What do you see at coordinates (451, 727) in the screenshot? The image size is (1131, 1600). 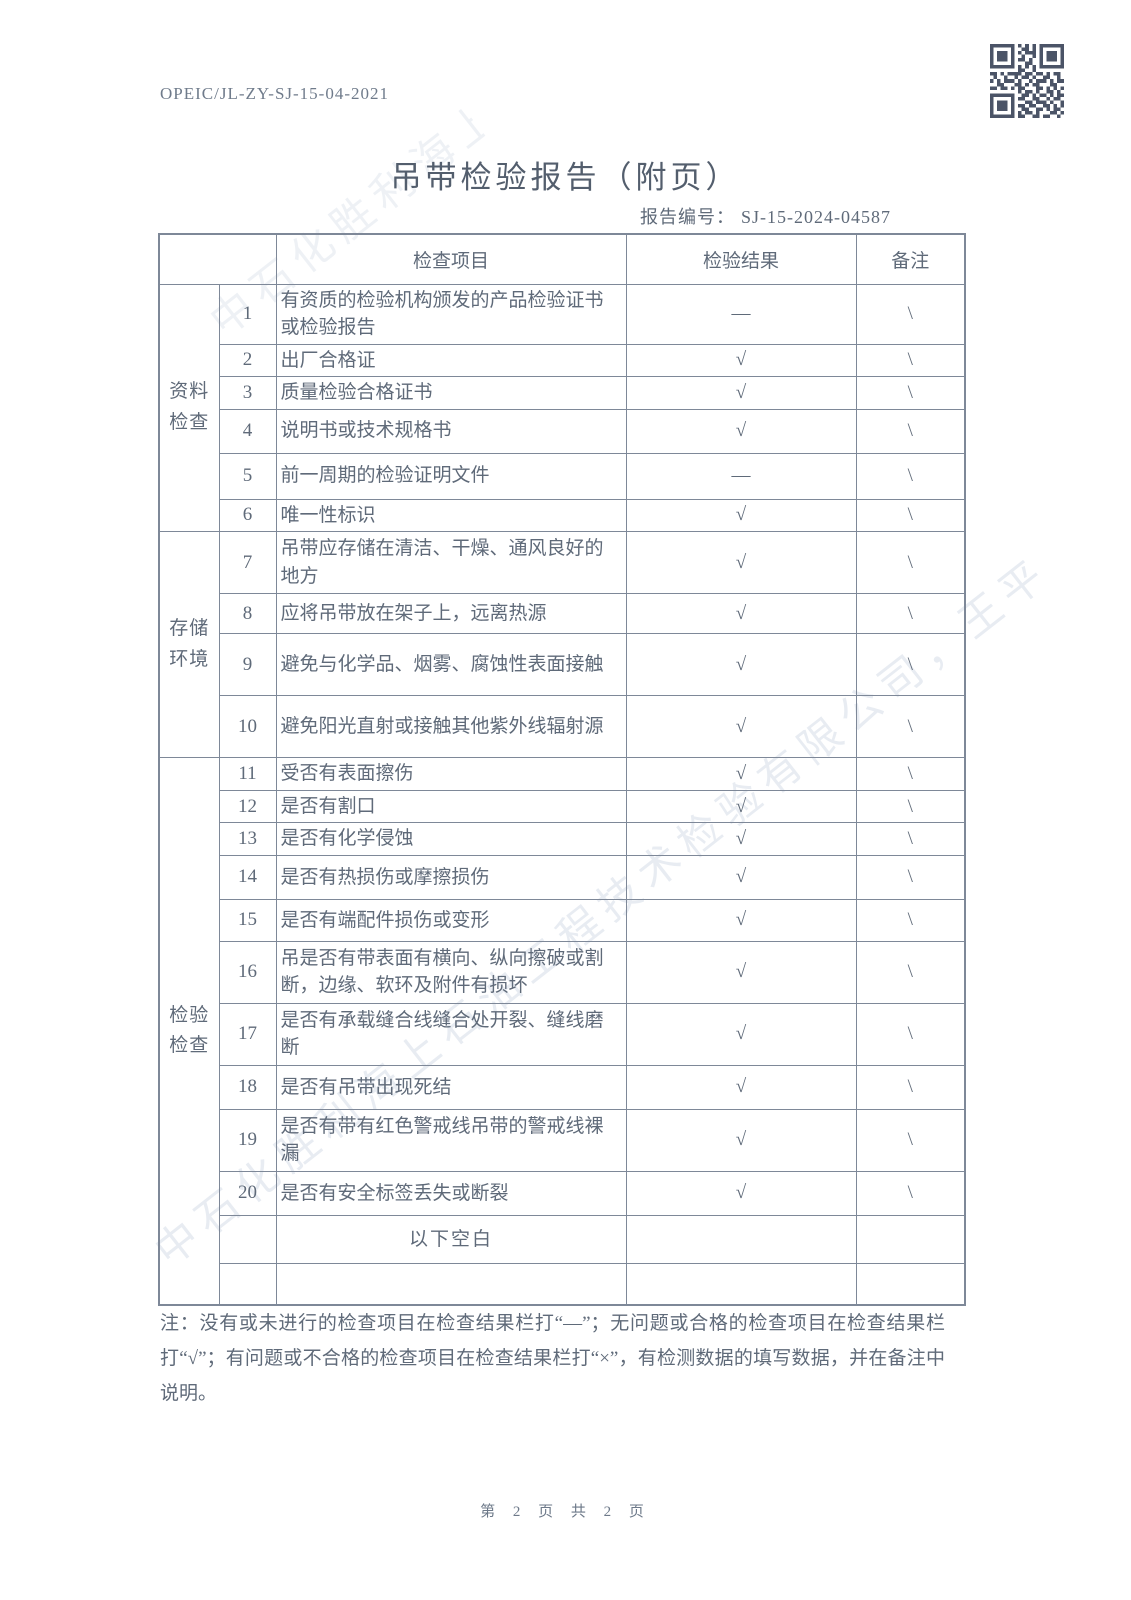 I see `item-cell: 避免阳光直射或接触其他紫外线辐射源` at bounding box center [451, 727].